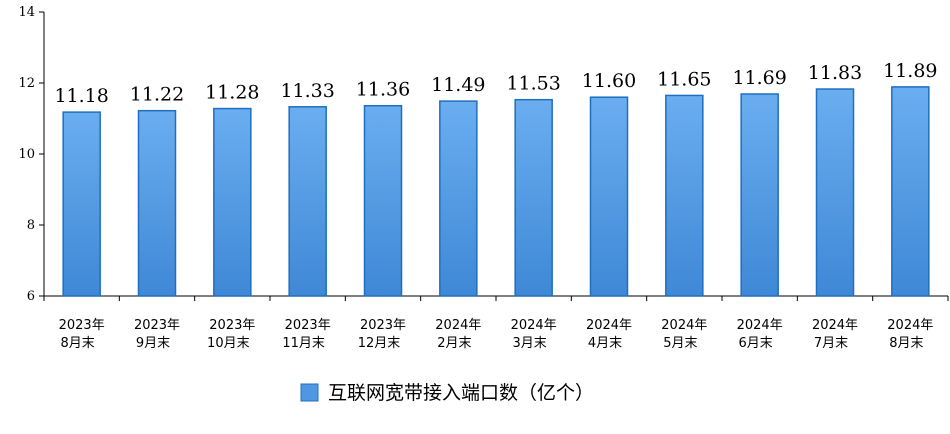  I want to click on data-label: 11.69, so click(759, 78).